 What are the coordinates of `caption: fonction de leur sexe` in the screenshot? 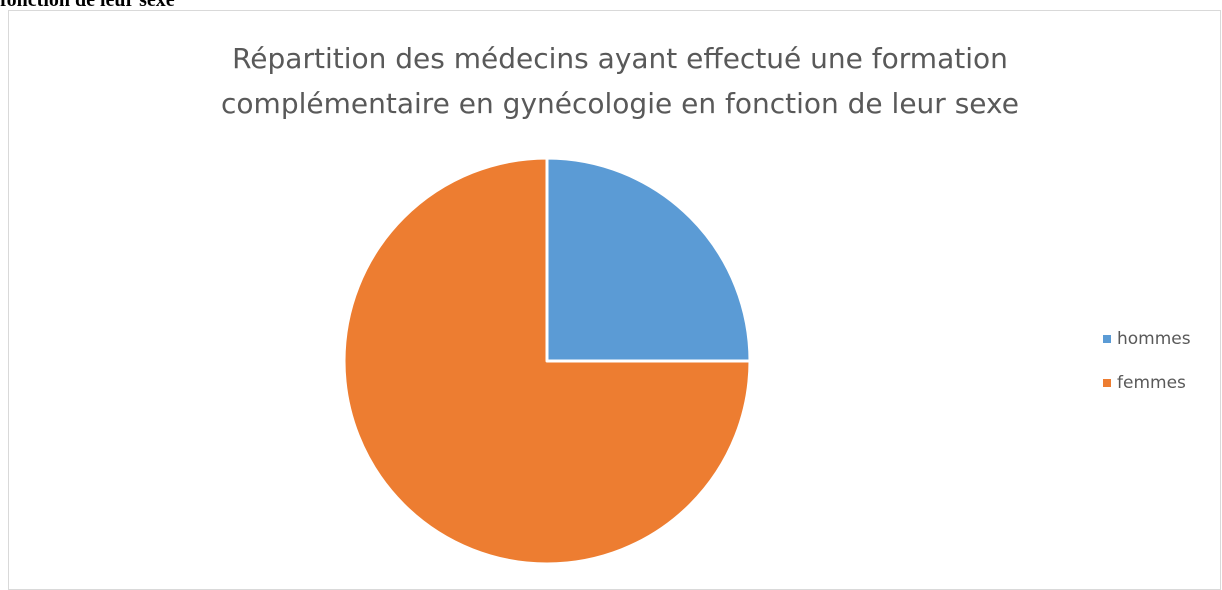 It's located at (87, 5).